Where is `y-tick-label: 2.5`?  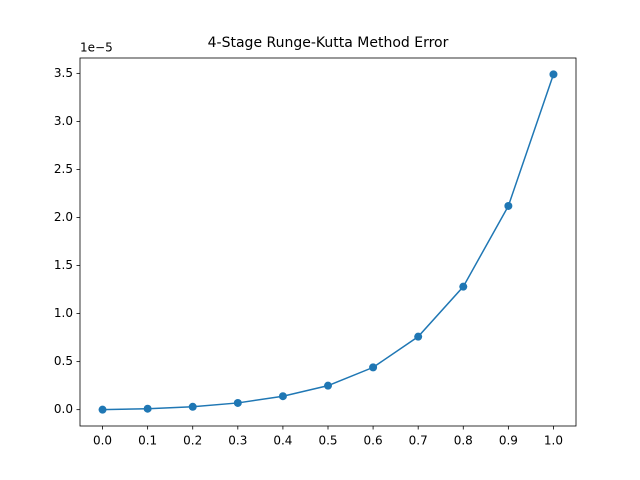 y-tick-label: 2.5 is located at coordinates (63, 169).